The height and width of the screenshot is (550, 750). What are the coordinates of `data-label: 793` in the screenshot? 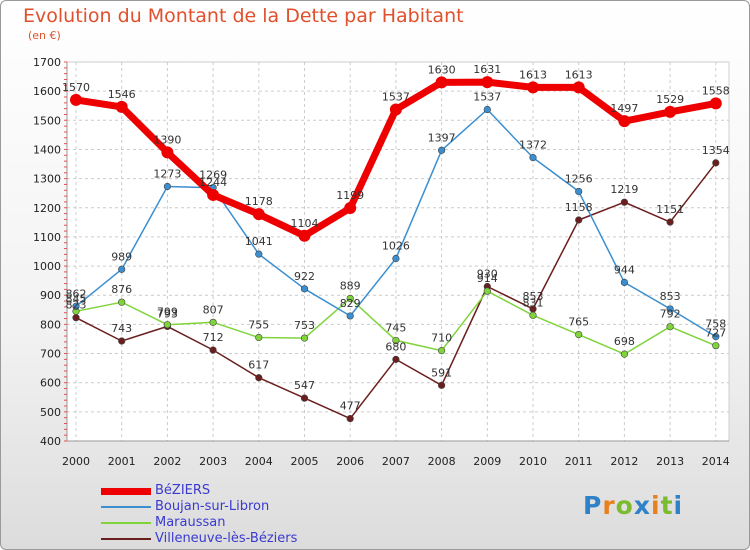 It's located at (167, 313).